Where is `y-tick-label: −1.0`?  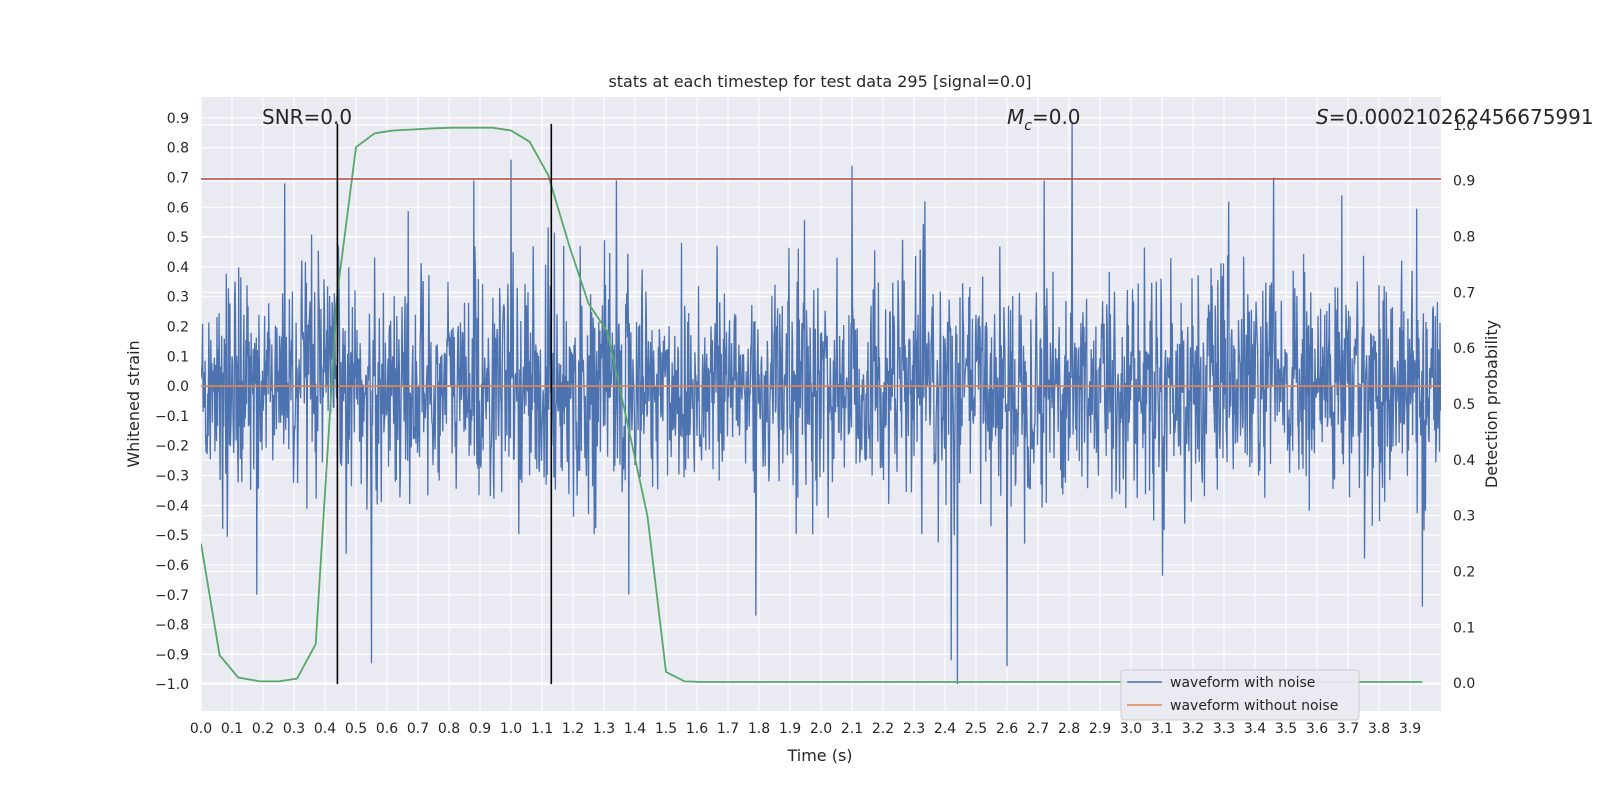 y-tick-label: −1.0 is located at coordinates (172, 685).